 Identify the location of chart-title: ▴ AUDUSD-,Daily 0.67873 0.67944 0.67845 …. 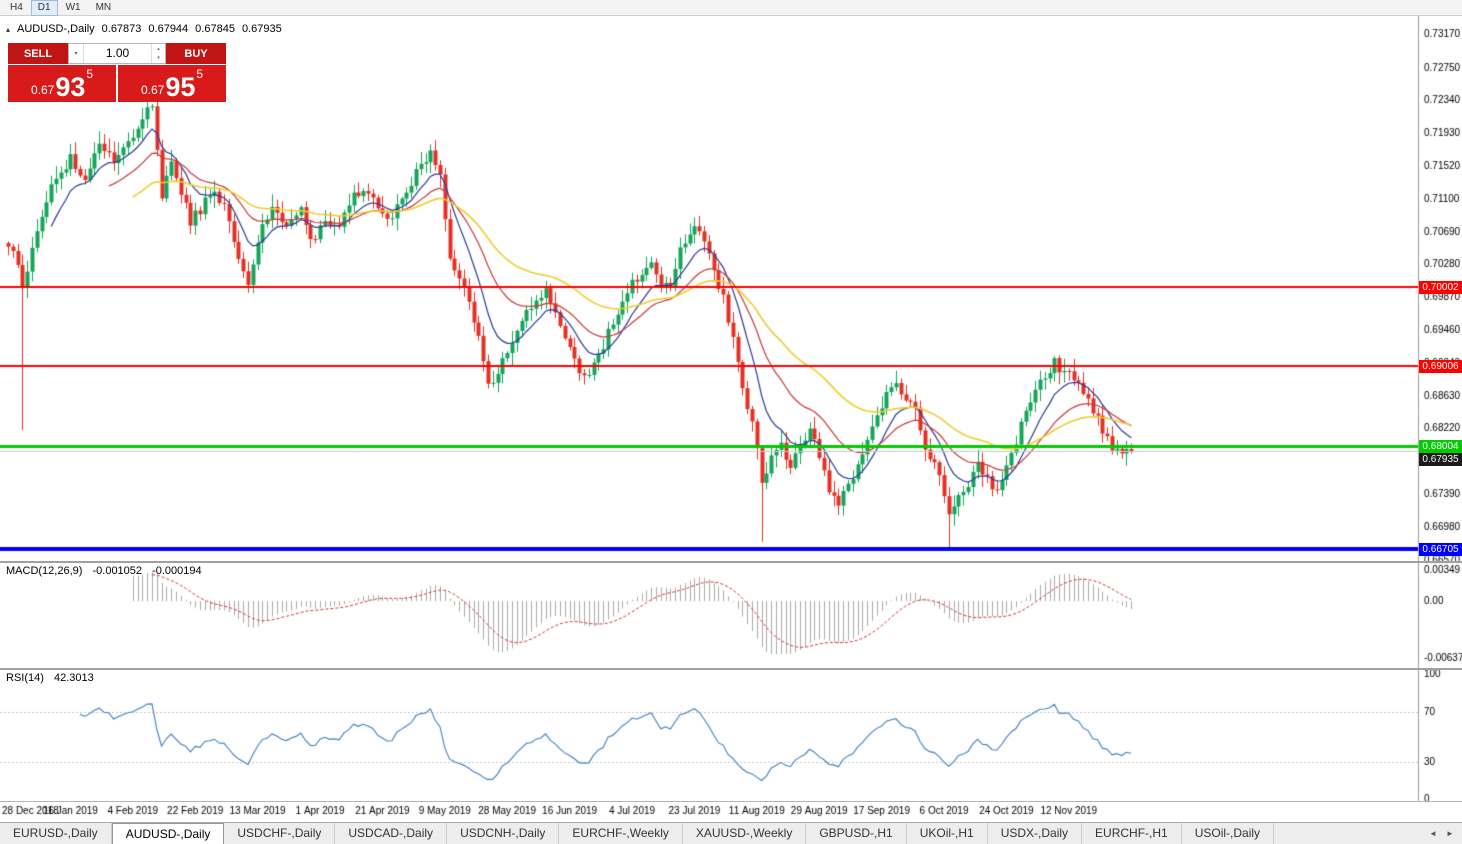
(144, 29).